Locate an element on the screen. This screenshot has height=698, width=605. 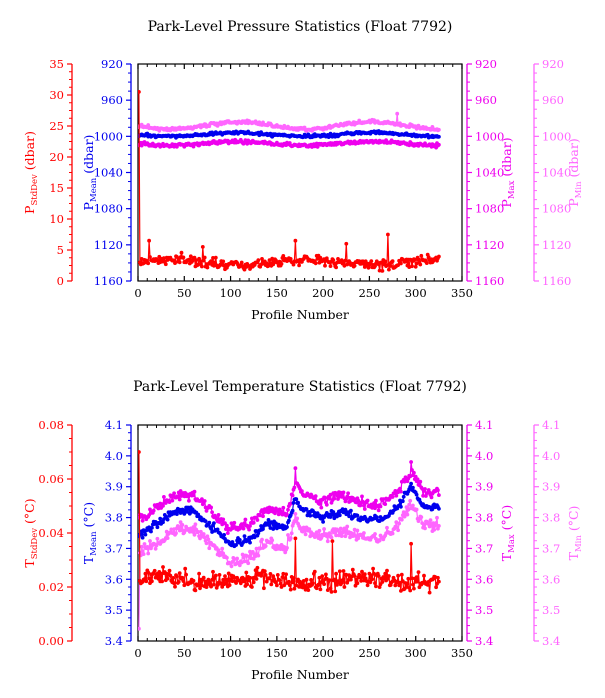
y-axis-label-min: PMin (dbar) is located at coordinates (575, 172).